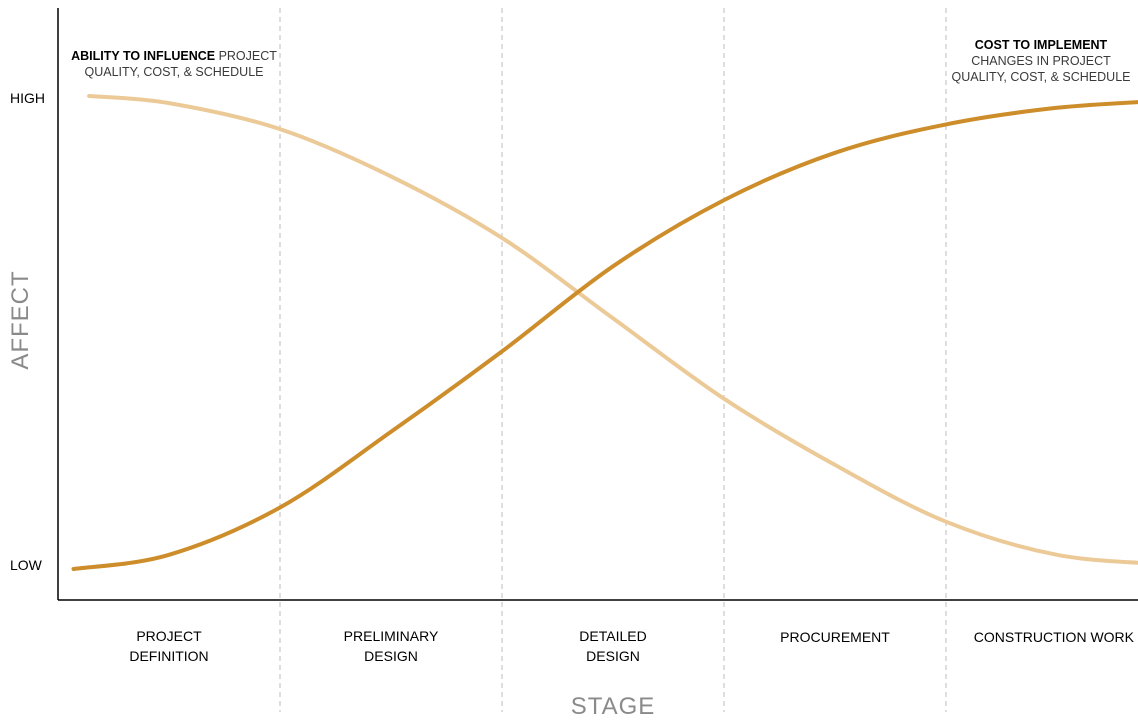 This screenshot has height=721, width=1138. I want to click on x-tick-label: PROJECT DEFINITION, so click(168, 646).